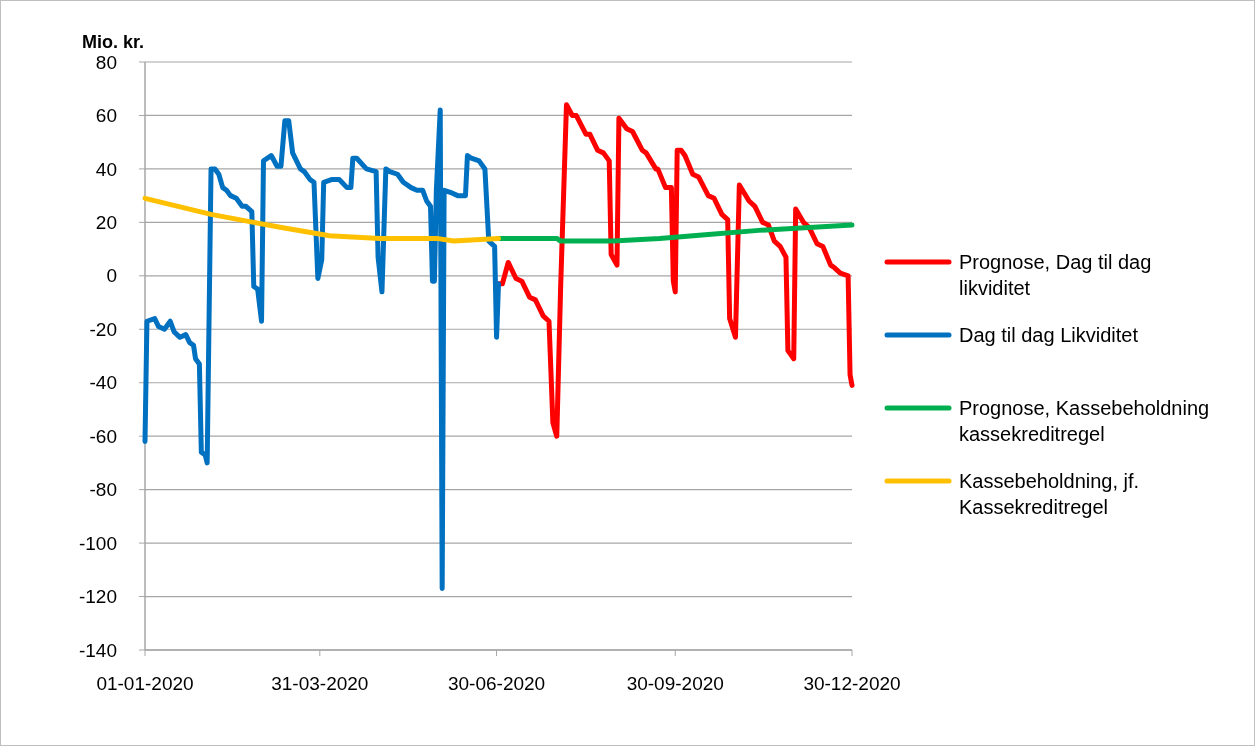  What do you see at coordinates (103, 490) in the screenshot?
I see `y-tick-label: -80` at bounding box center [103, 490].